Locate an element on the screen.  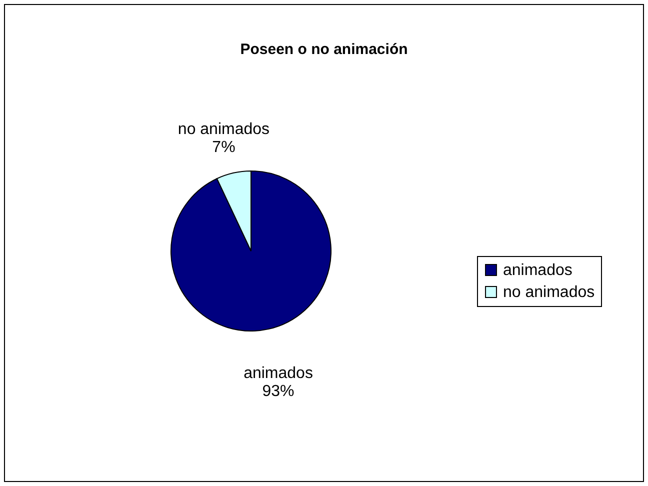
legend-label: no animados is located at coordinates (549, 292).